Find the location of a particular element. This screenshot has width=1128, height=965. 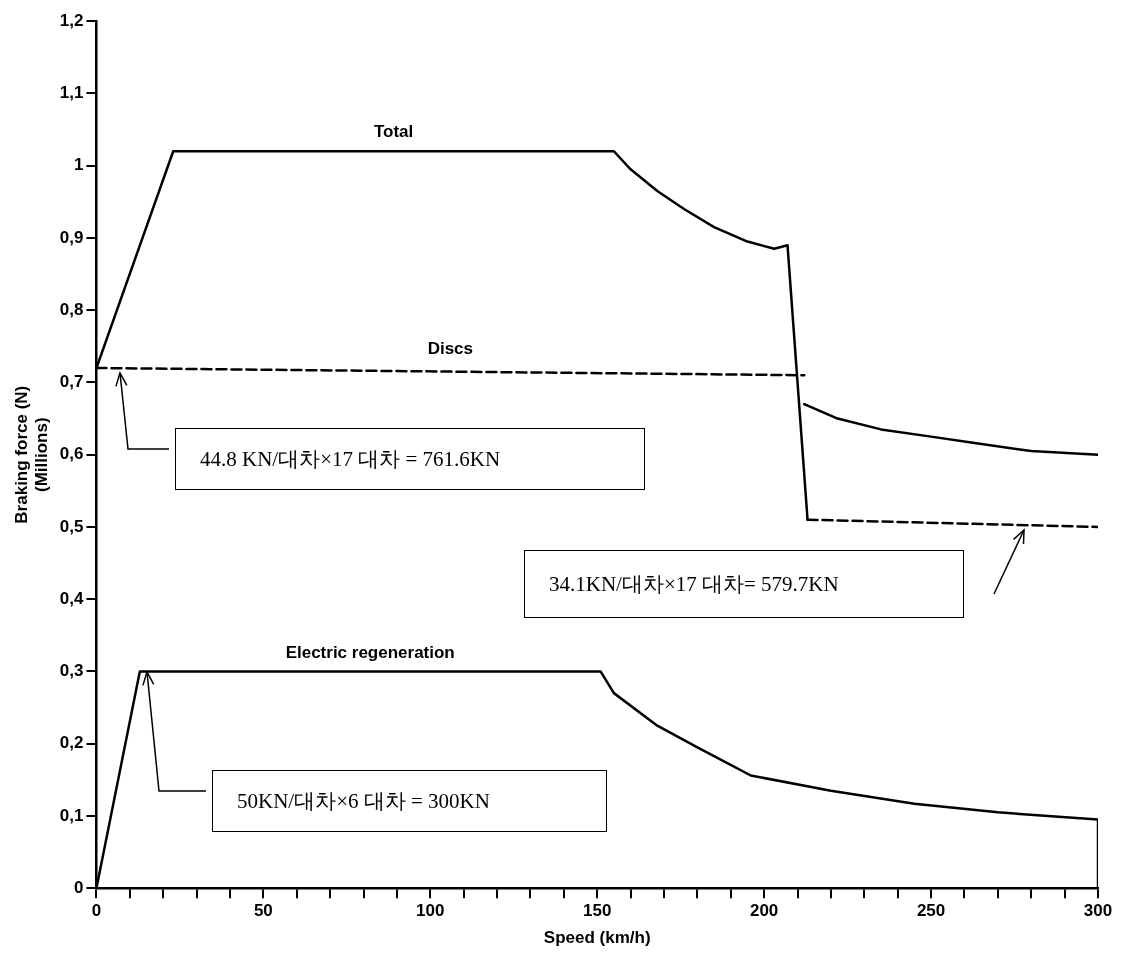

y-tick-label: 0,4 is located at coordinates (71, 598).